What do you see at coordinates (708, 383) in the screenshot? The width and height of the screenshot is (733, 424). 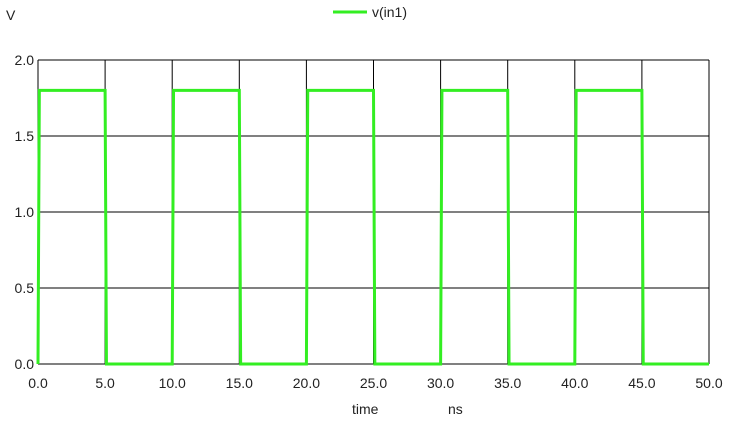 I see `x-tick-label: 50.0` at bounding box center [708, 383].